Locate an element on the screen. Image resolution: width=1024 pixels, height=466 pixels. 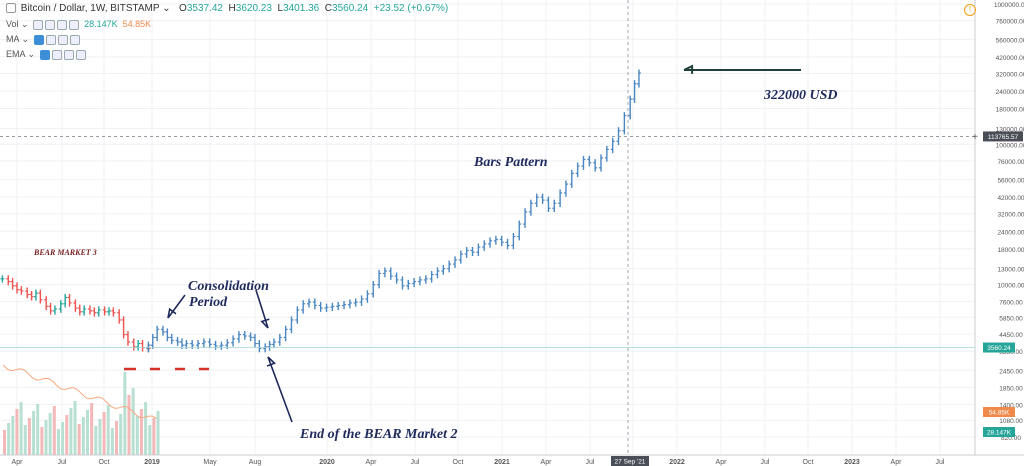
vol-indicator-row: Vol ⌄ 28.147K 54.85K is located at coordinates (78, 24).